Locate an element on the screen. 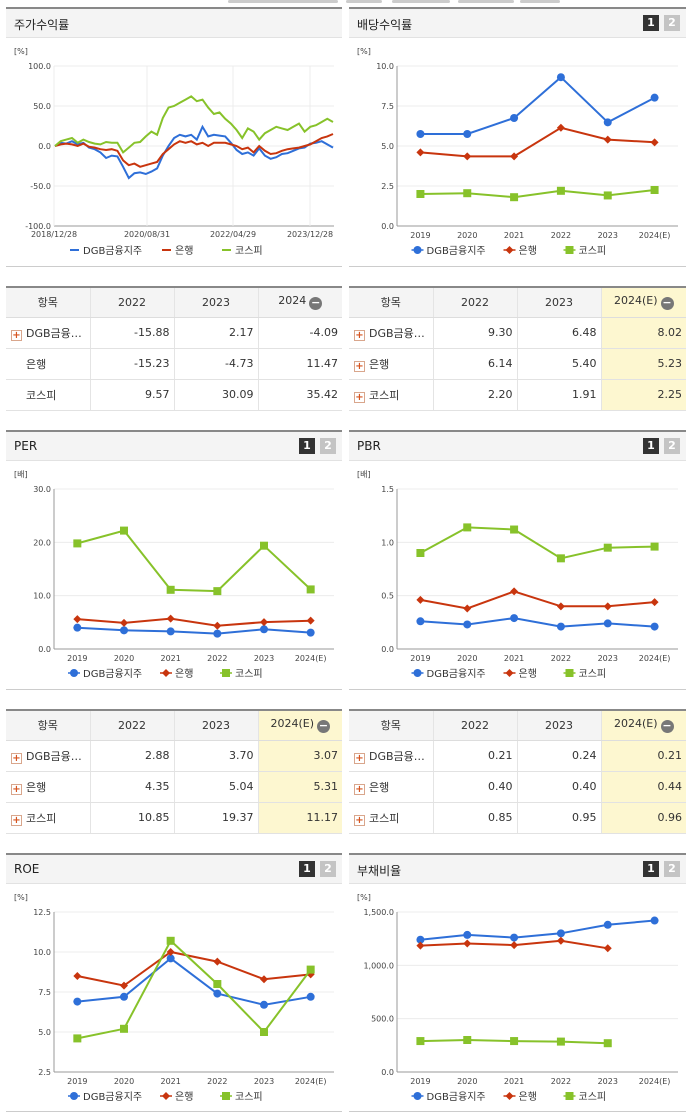 The width and height of the screenshot is (691, 1116). value-cell: 19.37 is located at coordinates (215, 818).